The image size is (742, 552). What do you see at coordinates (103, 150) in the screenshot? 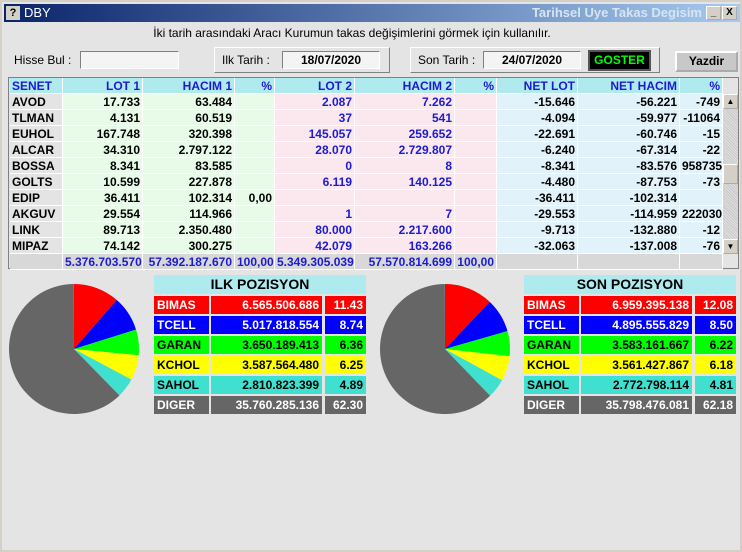
I see `cell-lot1: 34.310` at bounding box center [103, 150].